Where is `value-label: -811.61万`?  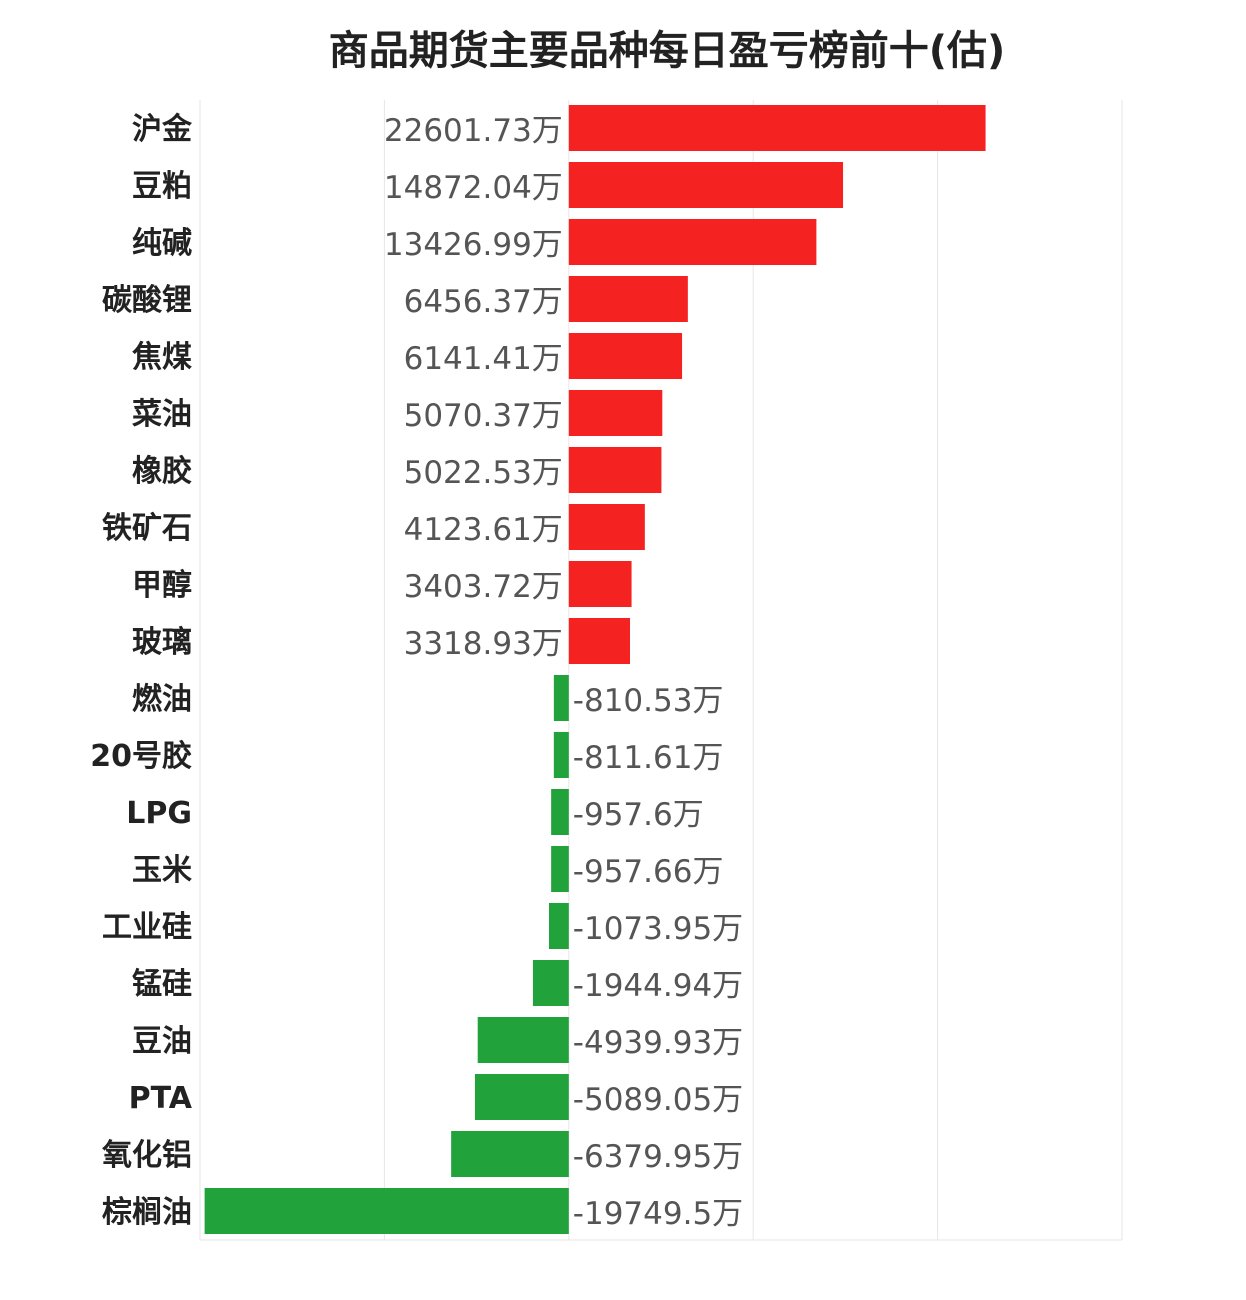
value-label: -811.61万 is located at coordinates (648, 758).